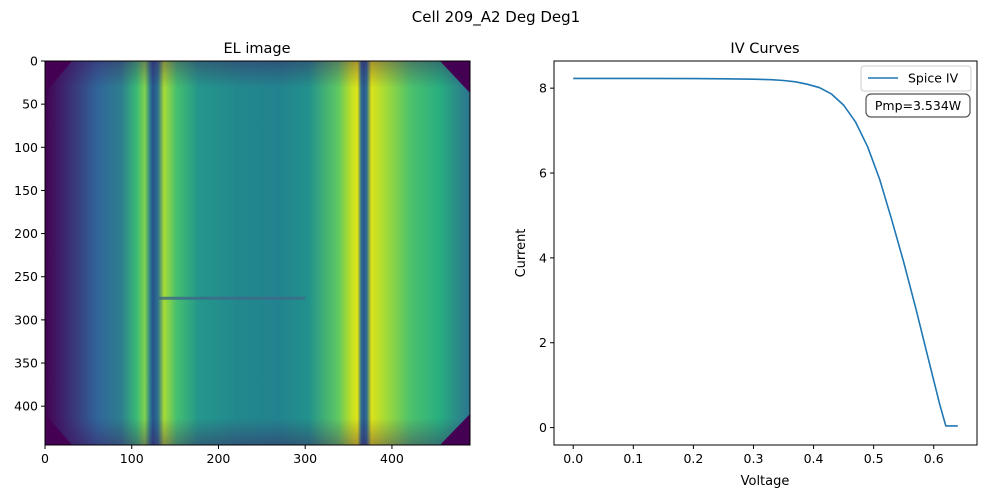 Image resolution: width=986 pixels, height=498 pixels. I want to click on iv-x-tick-label: 0.3, so click(754, 458).